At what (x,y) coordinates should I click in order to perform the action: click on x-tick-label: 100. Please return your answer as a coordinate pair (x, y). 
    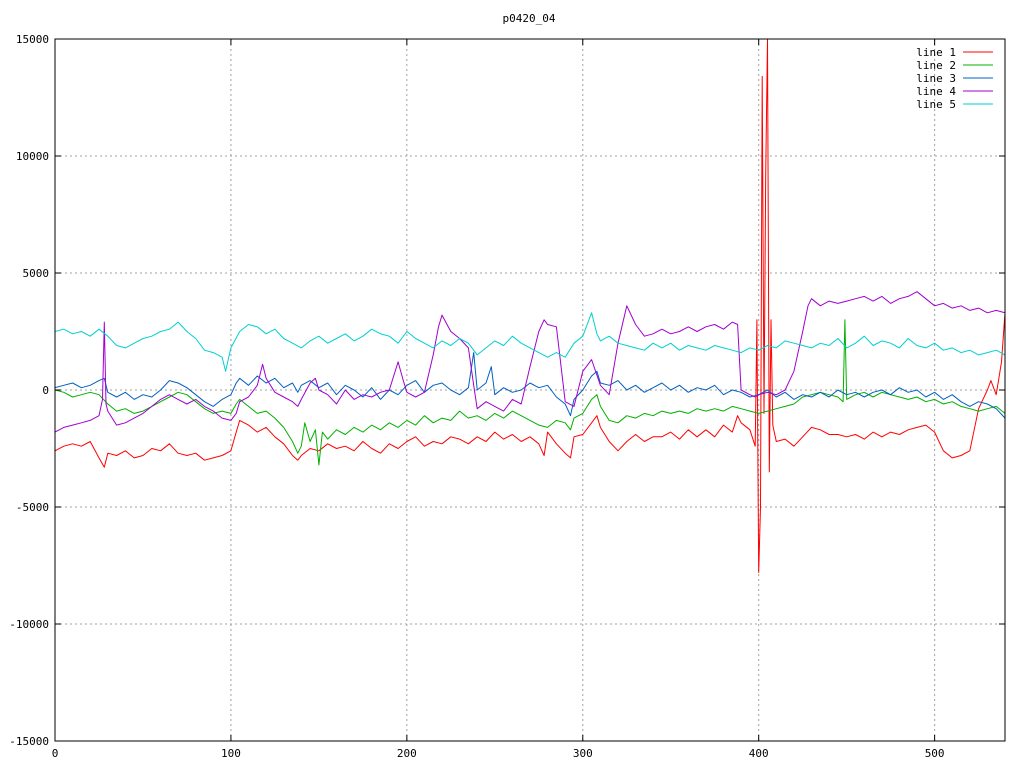
    Looking at the image, I should click on (231, 753).